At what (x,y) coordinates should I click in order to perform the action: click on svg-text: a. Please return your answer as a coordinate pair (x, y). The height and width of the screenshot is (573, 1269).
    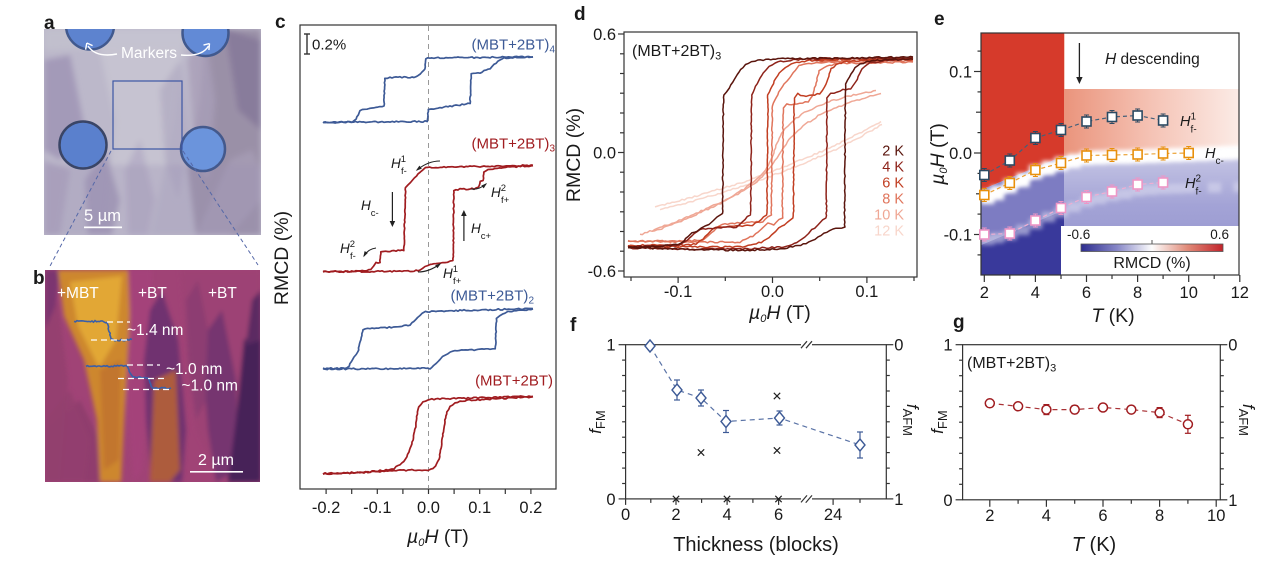
    Looking at the image, I should click on (49, 23).